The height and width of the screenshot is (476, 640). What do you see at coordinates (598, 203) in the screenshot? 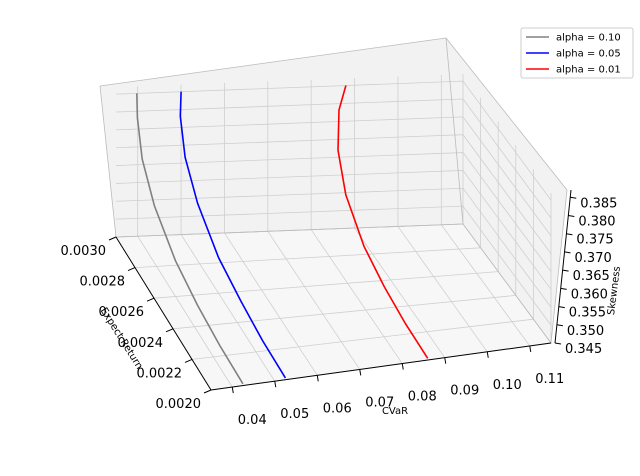
I see `z-tick-label: 0.385` at bounding box center [598, 203].